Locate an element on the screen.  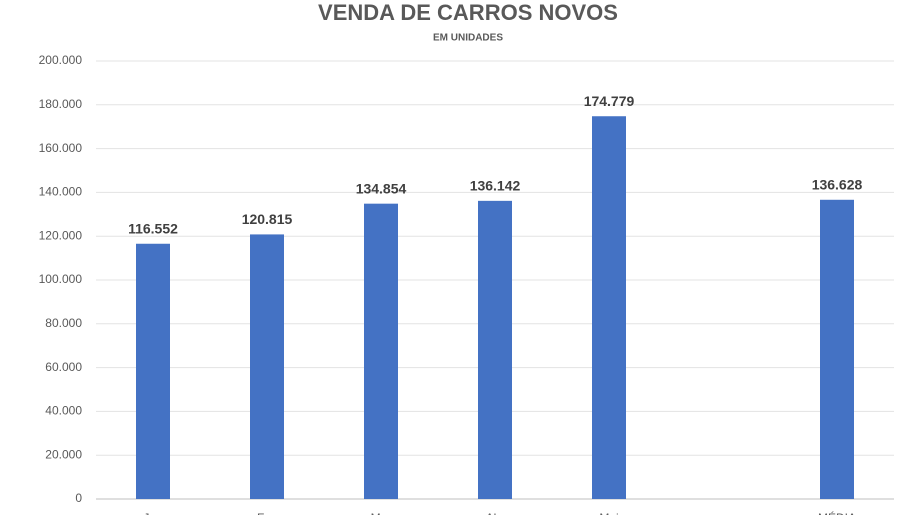
x-tick-label: Jan is located at coordinates (152, 513).